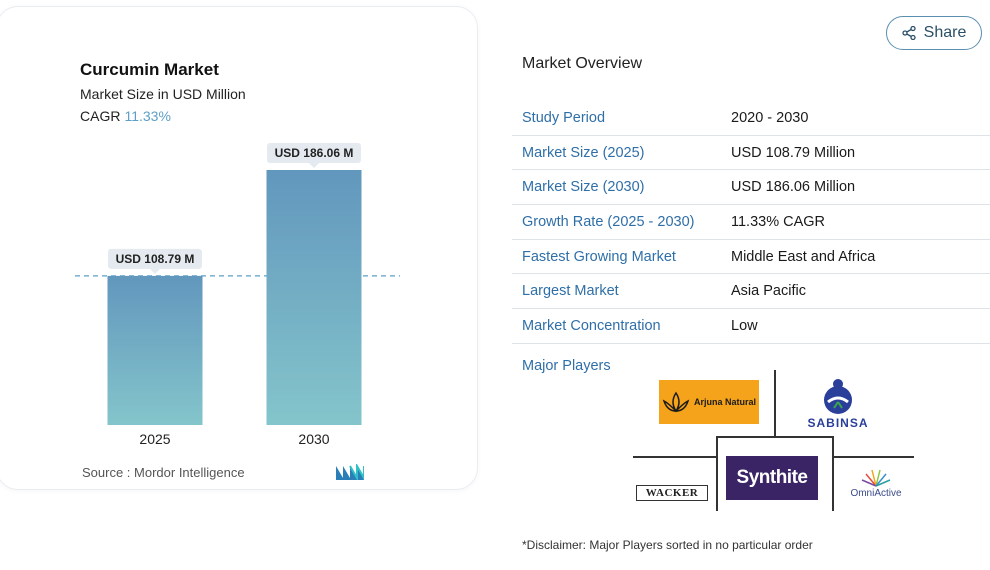 This screenshot has width=990, height=570. What do you see at coordinates (163, 472) in the screenshot?
I see `chart-source: Source : Mordor Intelligence` at bounding box center [163, 472].